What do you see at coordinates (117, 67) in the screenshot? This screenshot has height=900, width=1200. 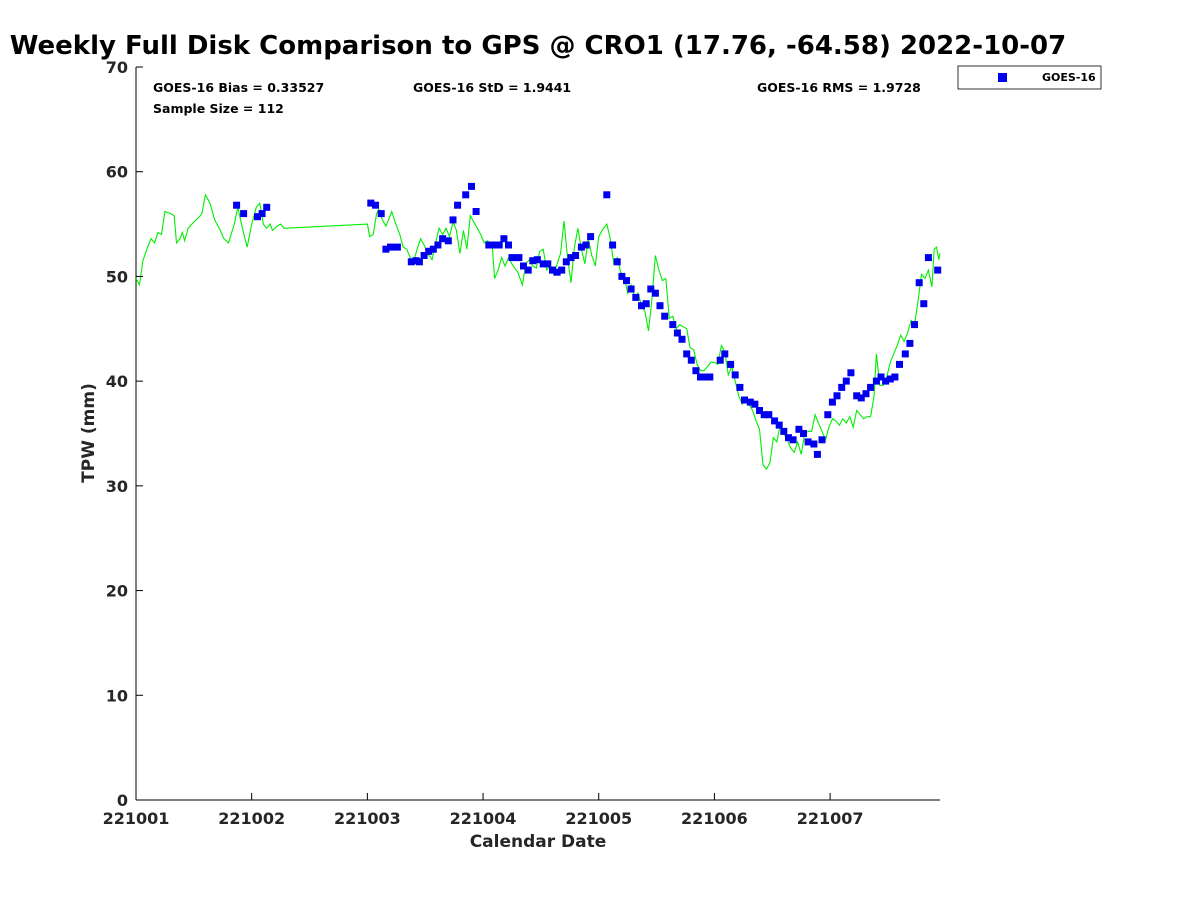 I see `y-tick-label: 70` at bounding box center [117, 67].